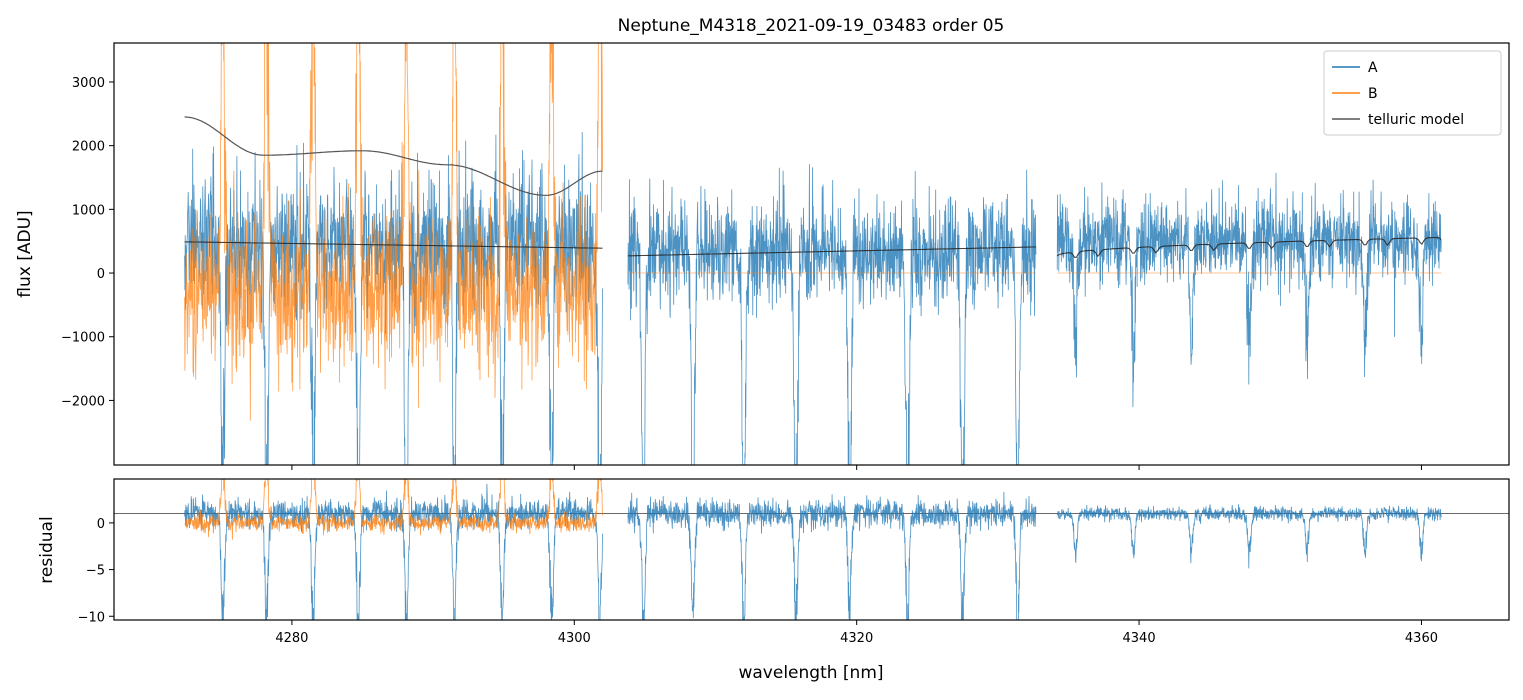 The image size is (1523, 700). I want to click on legend-label-a: A, so click(1373, 68).